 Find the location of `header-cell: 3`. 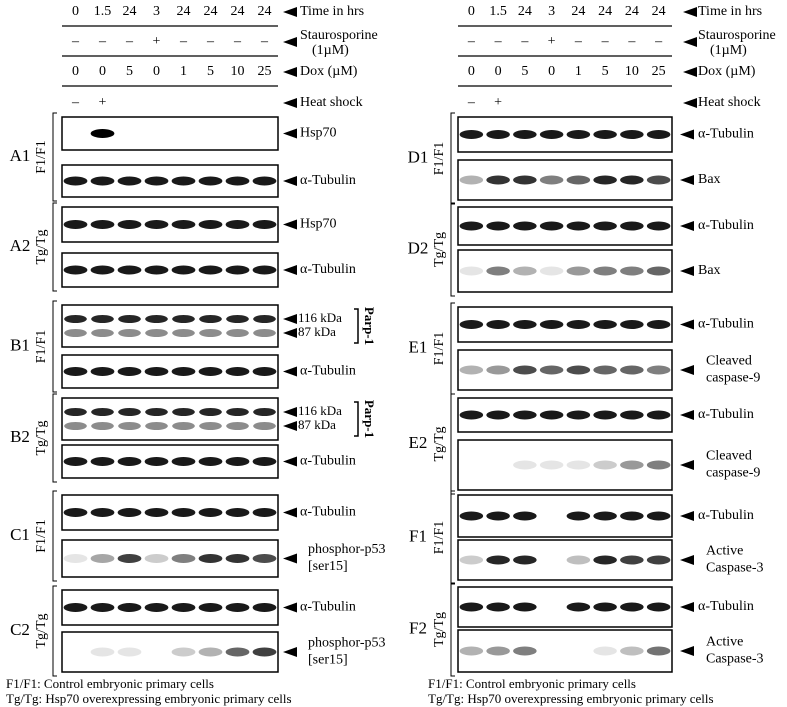

header-cell: 3 is located at coordinates (551, 11).